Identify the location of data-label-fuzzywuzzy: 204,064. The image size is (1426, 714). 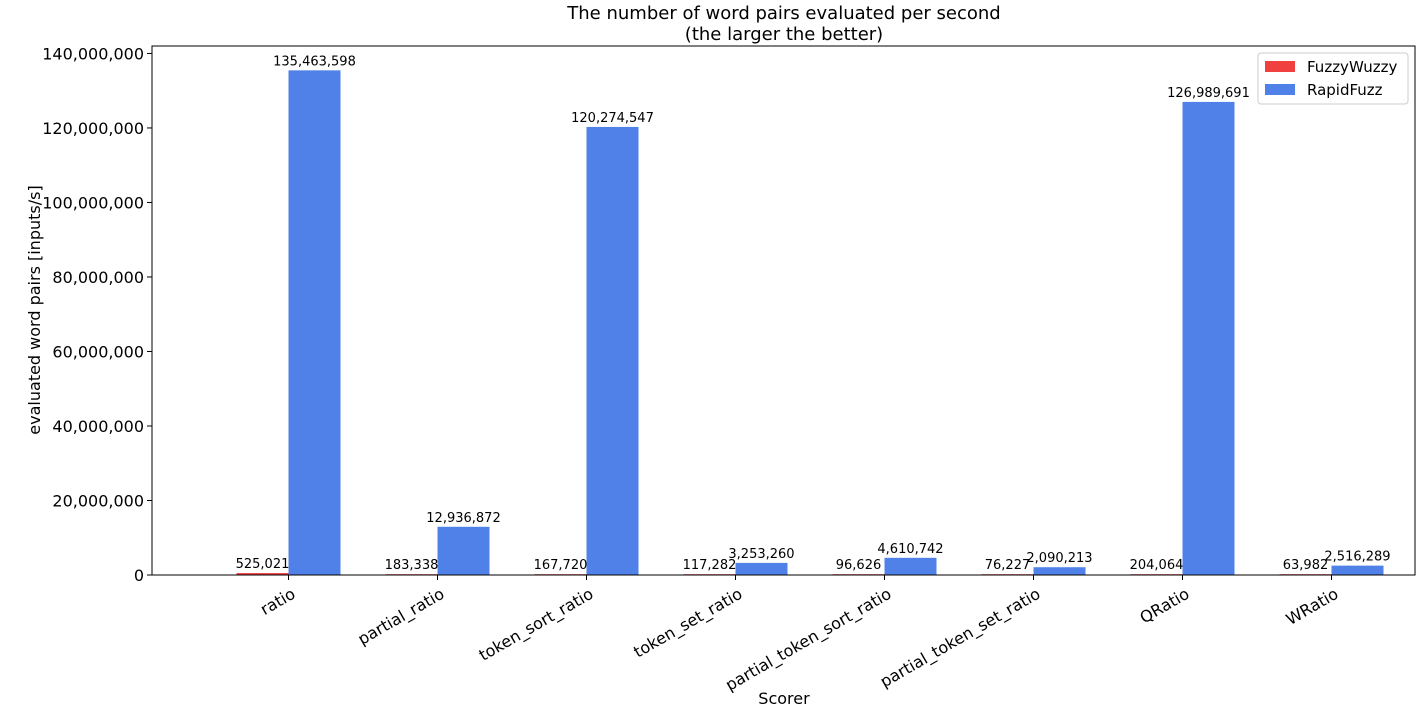
(1157, 565).